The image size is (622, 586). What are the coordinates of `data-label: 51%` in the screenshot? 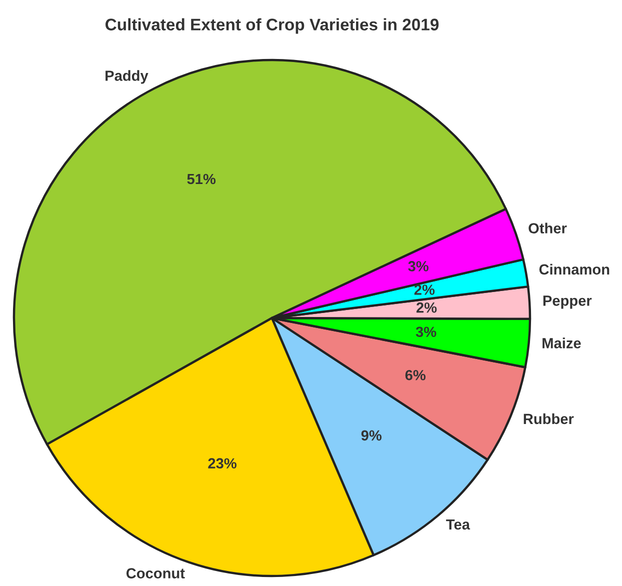 It's located at (201, 179).